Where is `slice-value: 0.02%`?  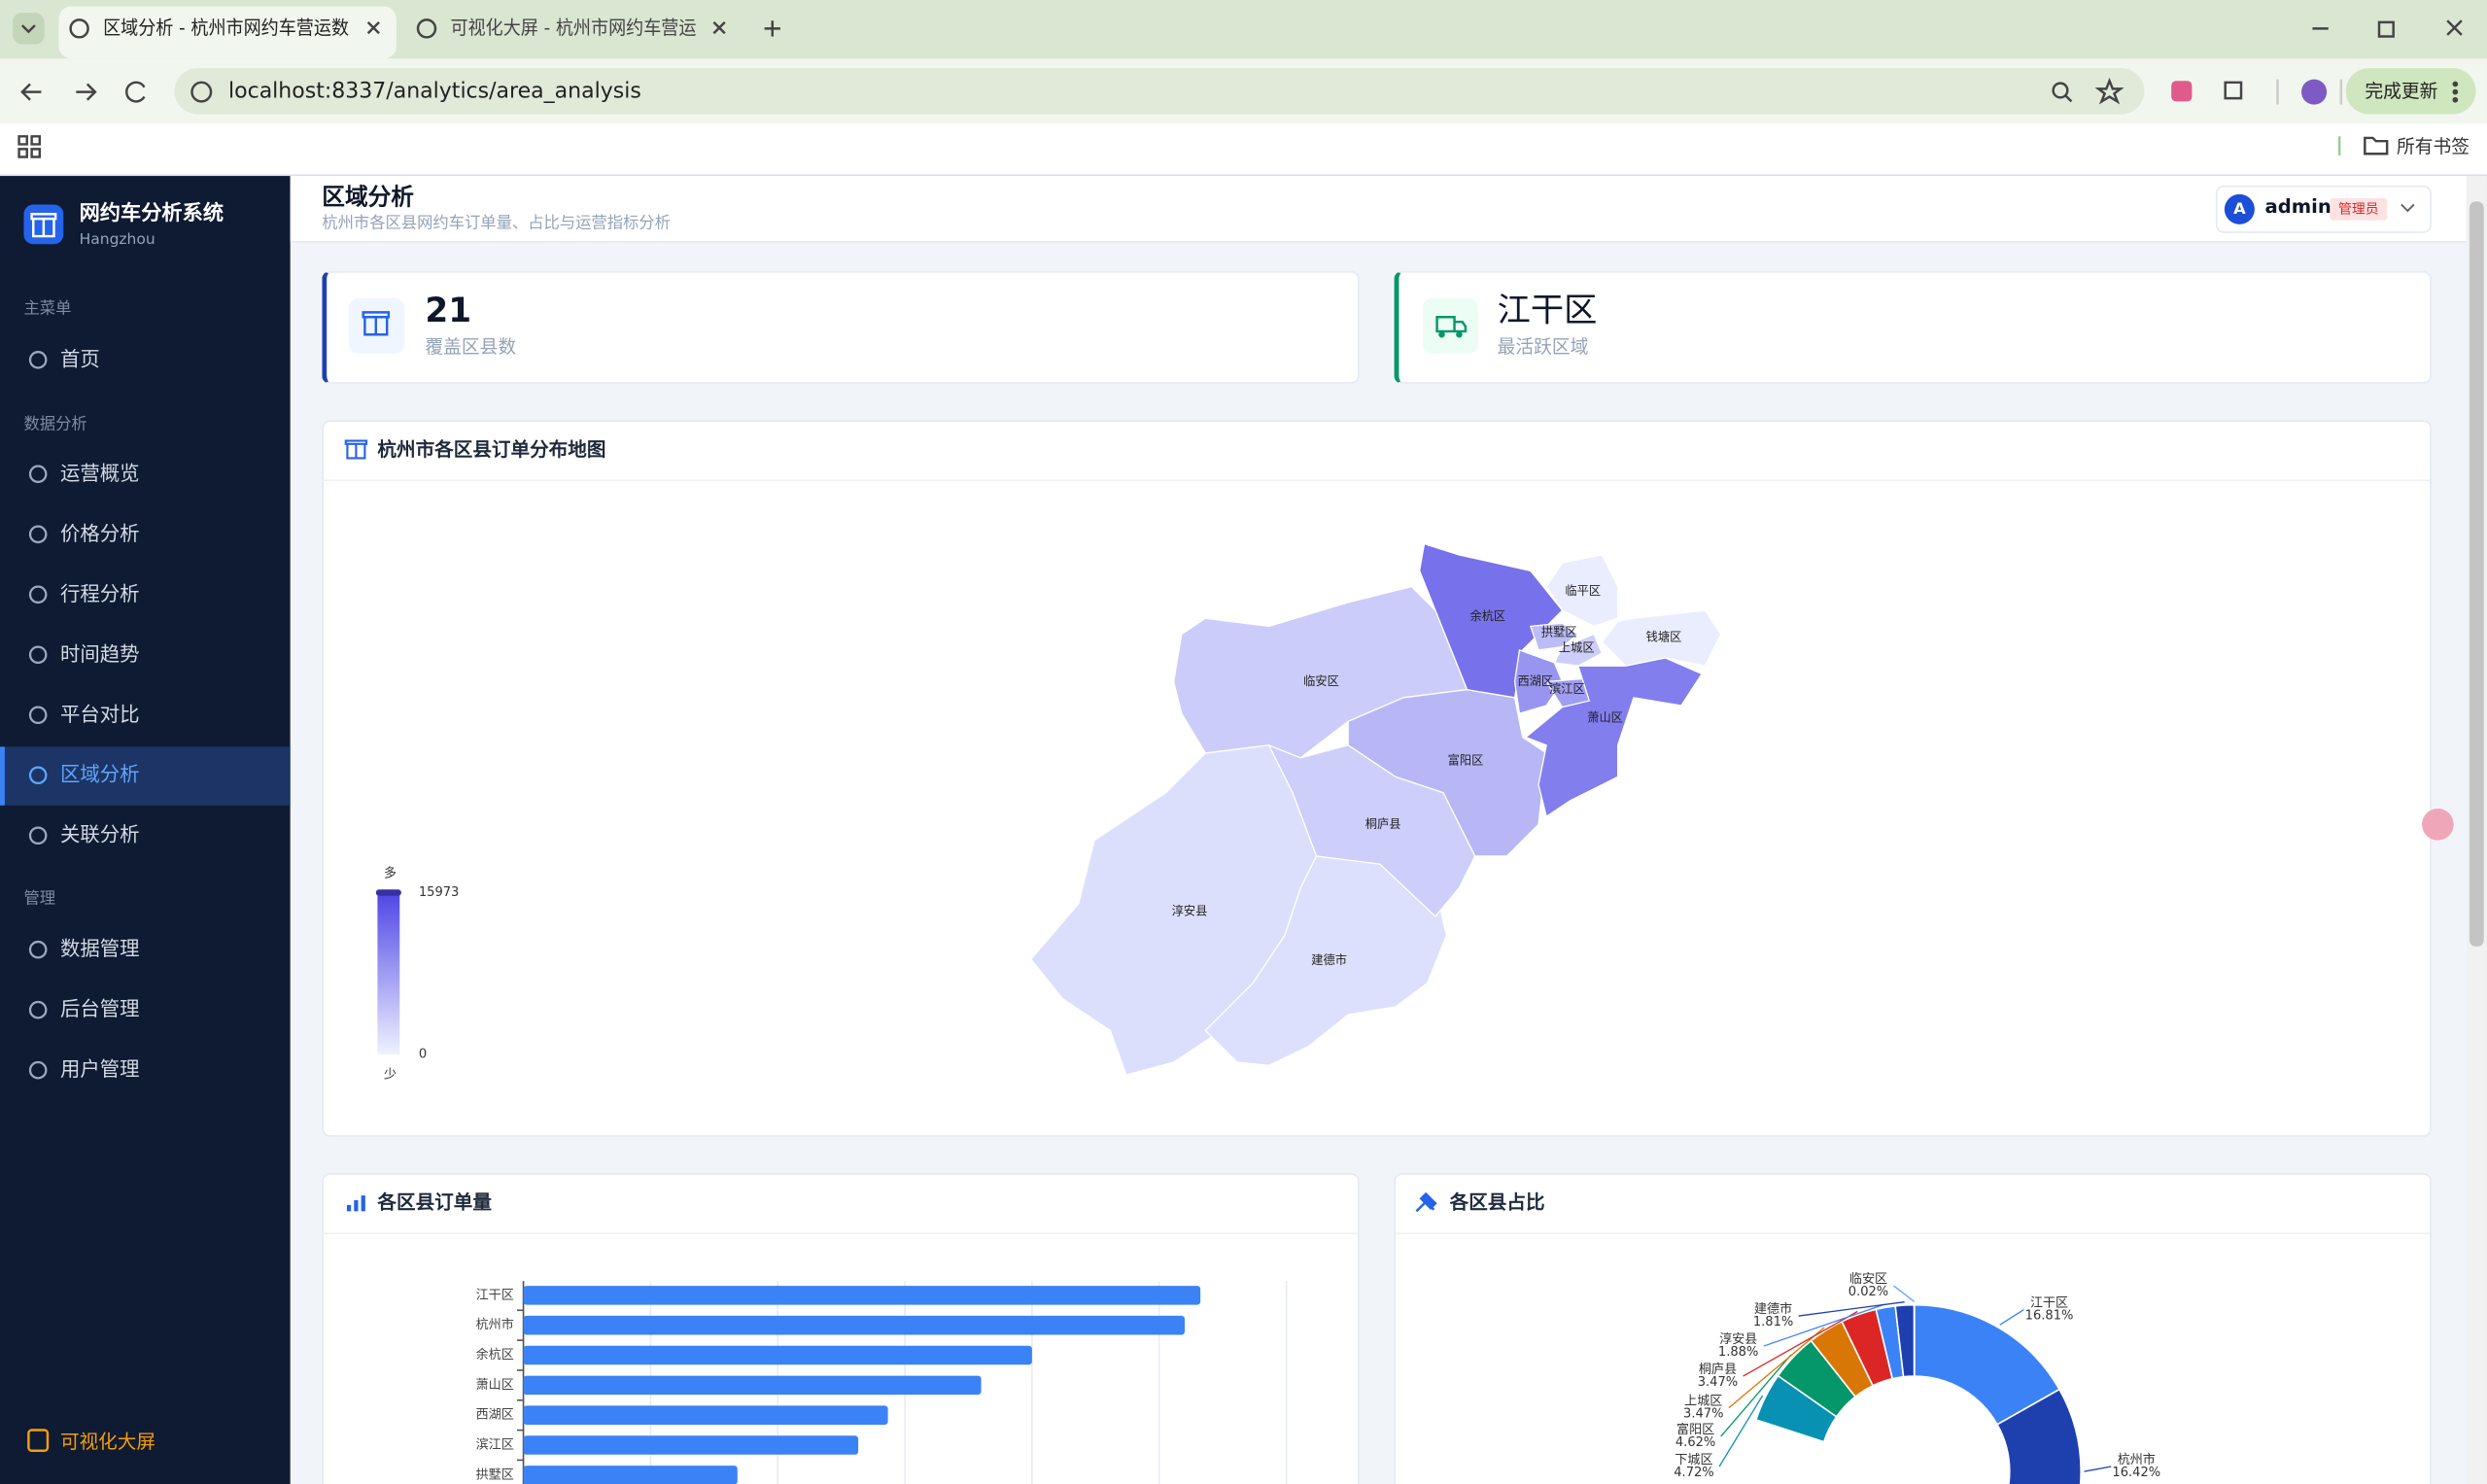
slice-value: 0.02% is located at coordinates (1868, 1292).